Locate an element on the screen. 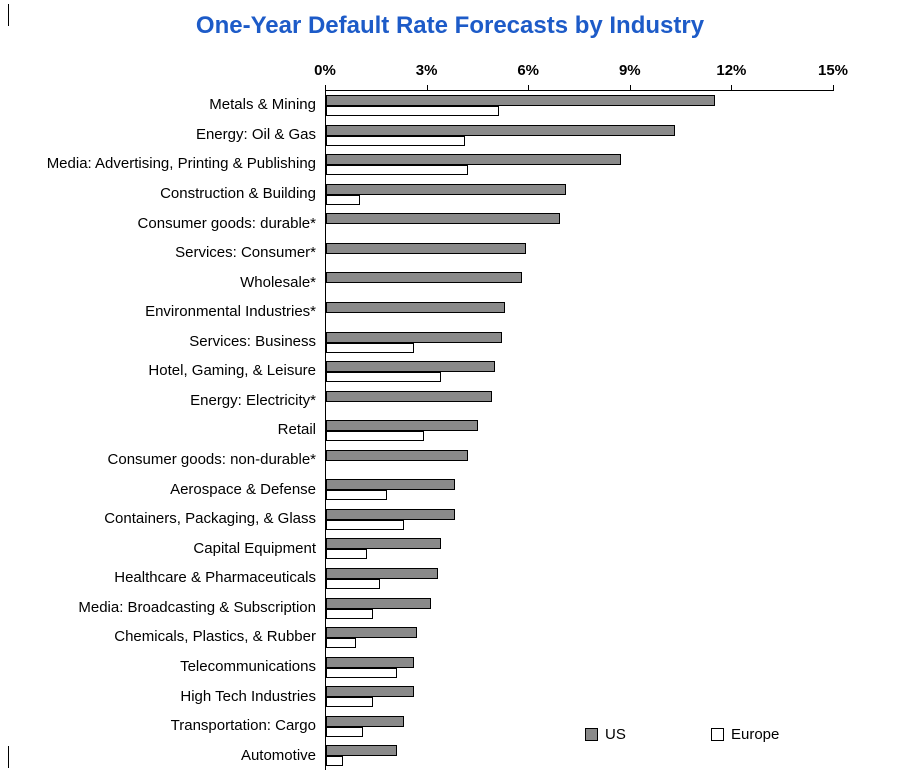 The width and height of the screenshot is (900, 770). chart-row: Automotive is located at coordinates (450, 755).